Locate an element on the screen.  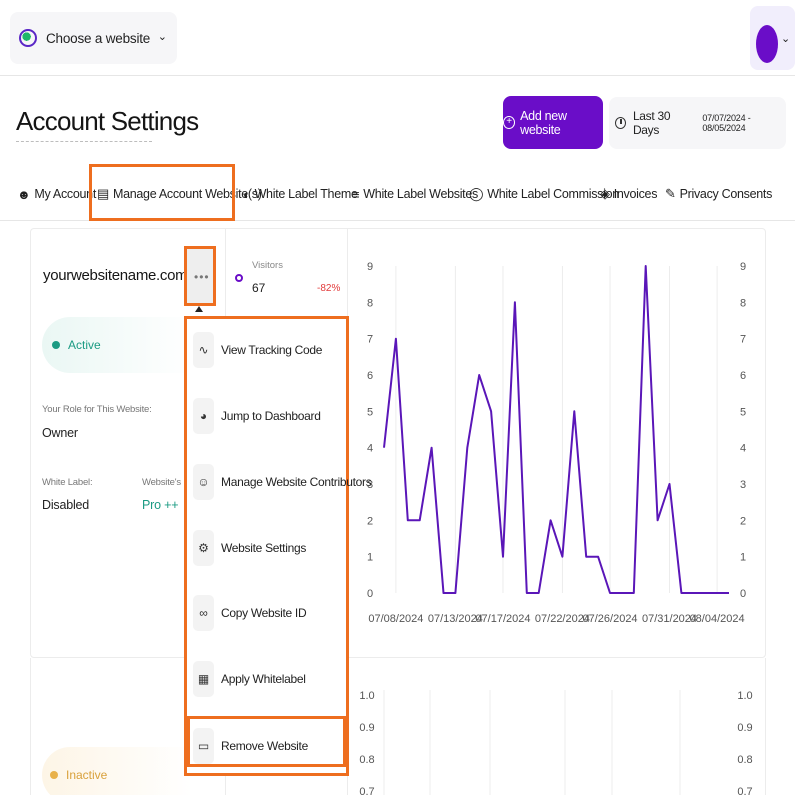
tab-my-account: ☻ My Account is located at coordinates (56, 194).